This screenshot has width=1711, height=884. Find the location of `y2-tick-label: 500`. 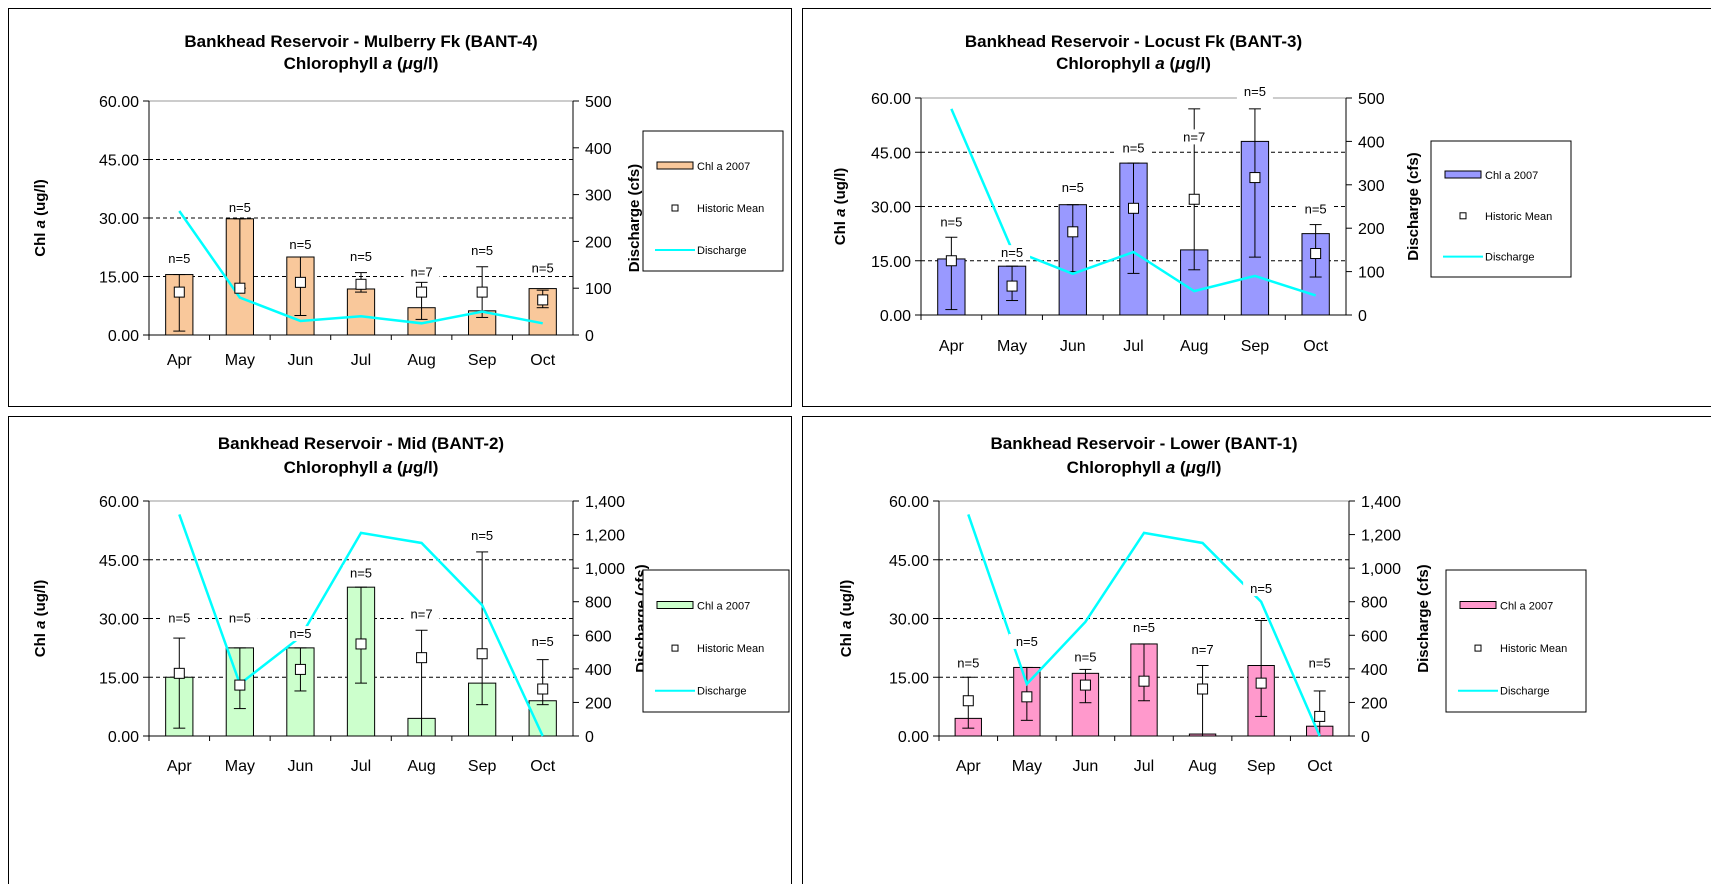

y2-tick-label: 500 is located at coordinates (598, 102).